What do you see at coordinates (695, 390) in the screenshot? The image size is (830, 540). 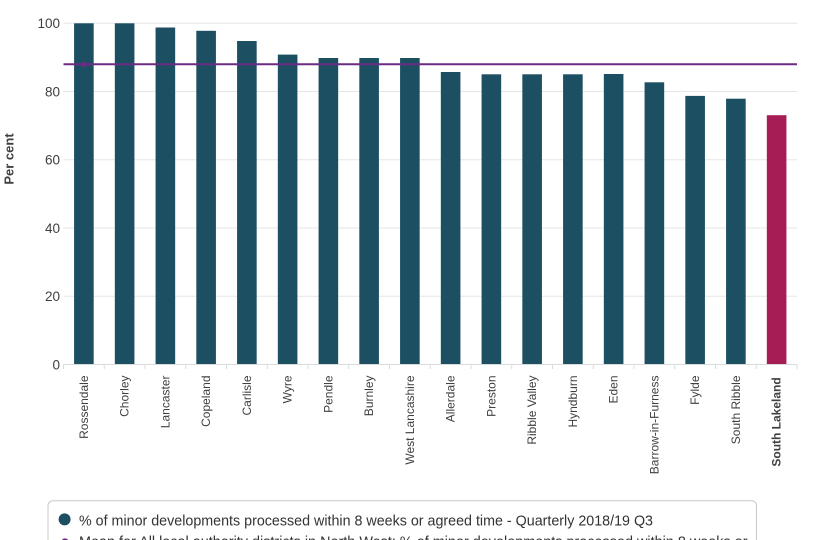 I see `svg-text: Fylde` at bounding box center [695, 390].